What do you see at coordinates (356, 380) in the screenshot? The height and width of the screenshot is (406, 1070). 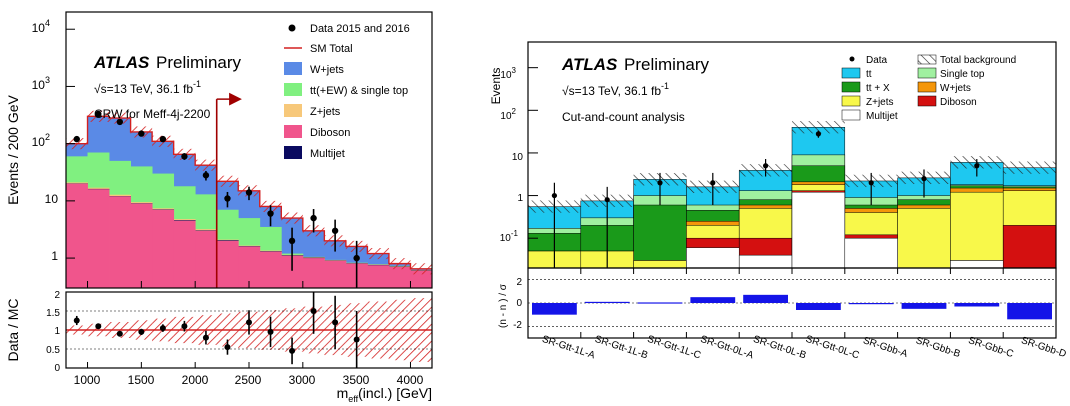 I see `left-xtick-5: 3500` at bounding box center [356, 380].